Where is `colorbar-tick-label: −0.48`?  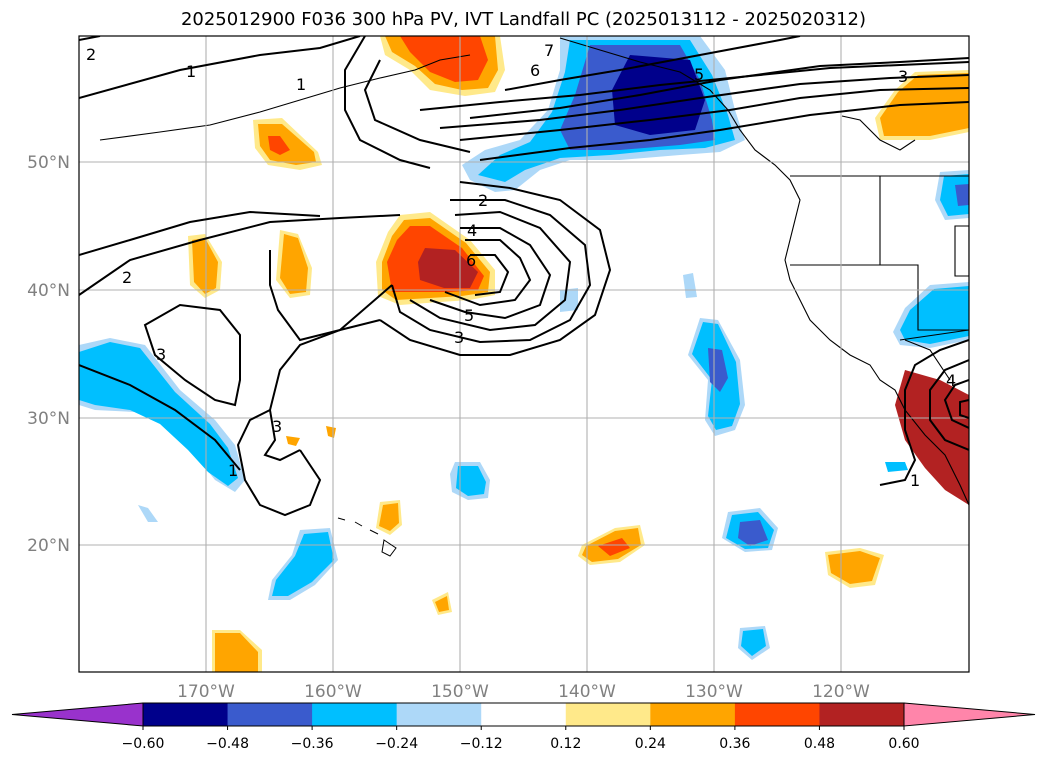 colorbar-tick-label: −0.48 is located at coordinates (227, 744).